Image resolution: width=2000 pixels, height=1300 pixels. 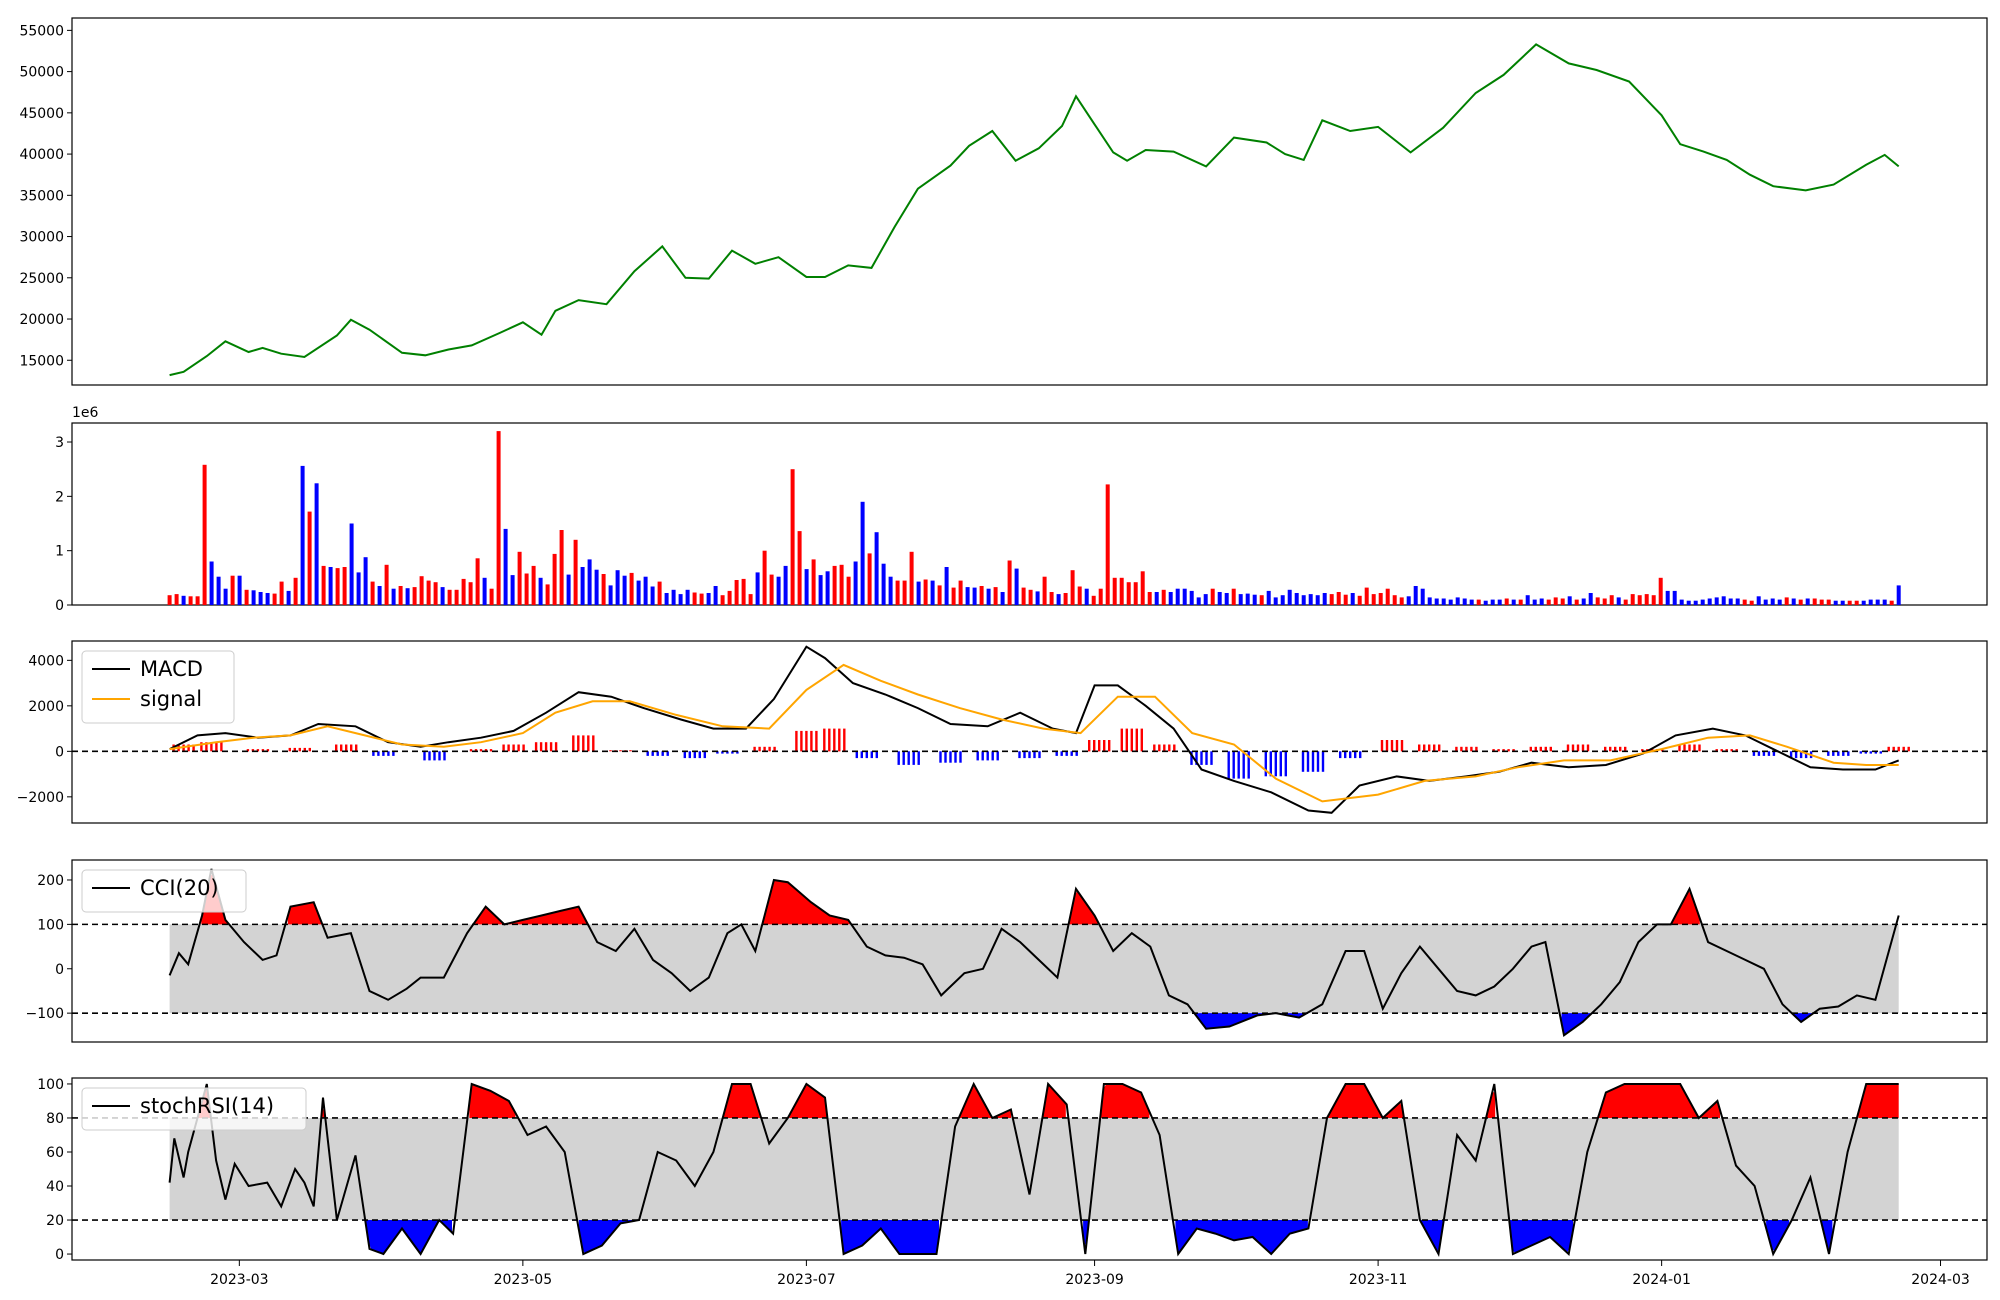 What do you see at coordinates (46, 707) in the screenshot?
I see `macd-ytick-label: 2000` at bounding box center [46, 707].